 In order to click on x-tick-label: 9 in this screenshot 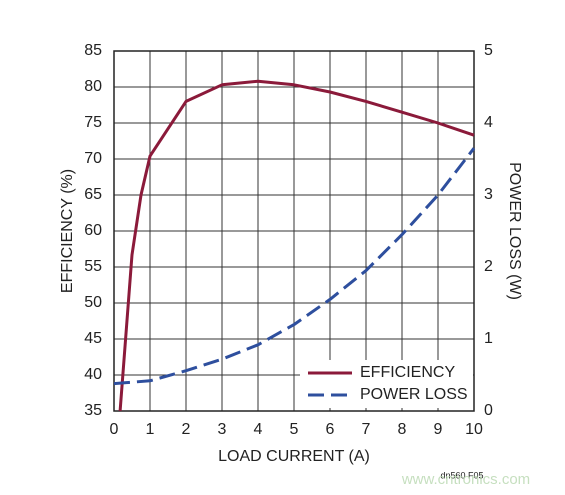, I will do `click(438, 429)`.